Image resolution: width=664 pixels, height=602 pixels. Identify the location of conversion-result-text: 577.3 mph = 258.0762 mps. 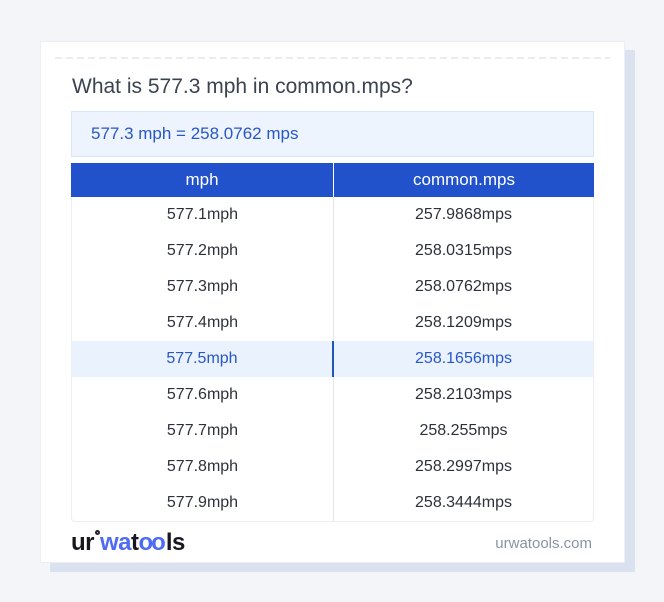
(195, 133).